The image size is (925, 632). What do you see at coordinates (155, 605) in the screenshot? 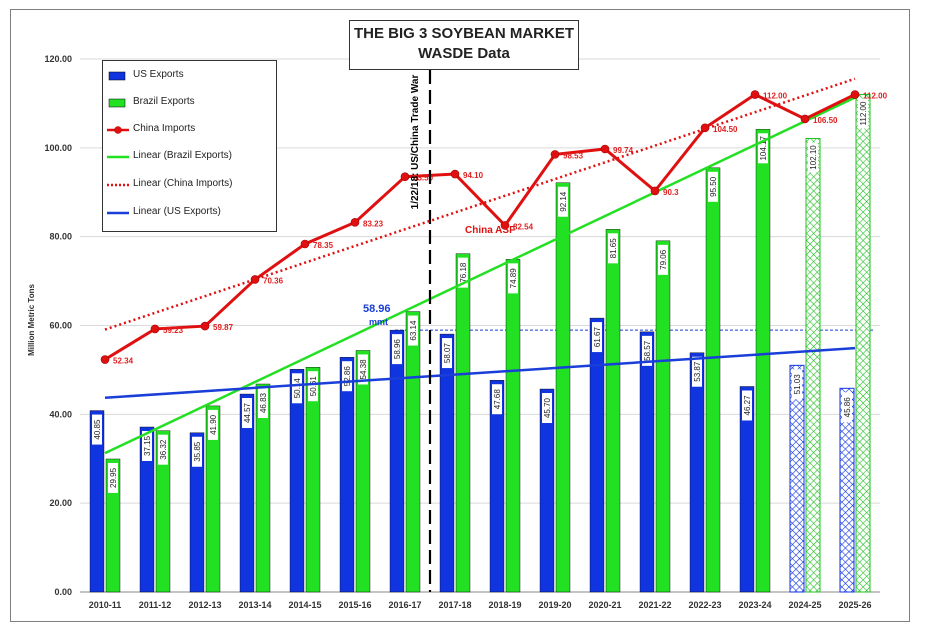
I see `x-tick-label: 2011-12` at bounding box center [155, 605].